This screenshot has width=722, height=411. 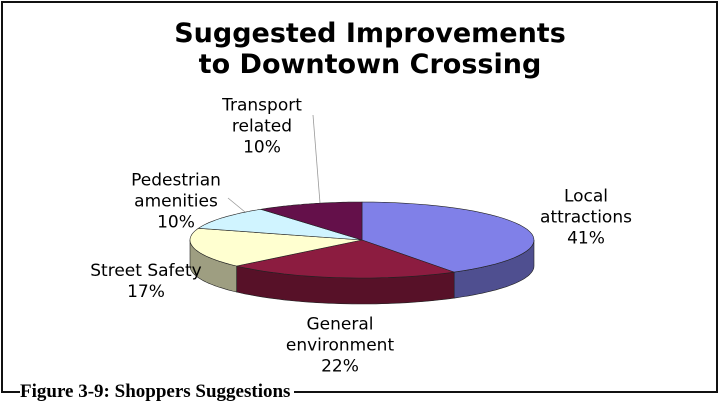 I want to click on slice-label: Street Safety 17%, so click(x=146, y=282).